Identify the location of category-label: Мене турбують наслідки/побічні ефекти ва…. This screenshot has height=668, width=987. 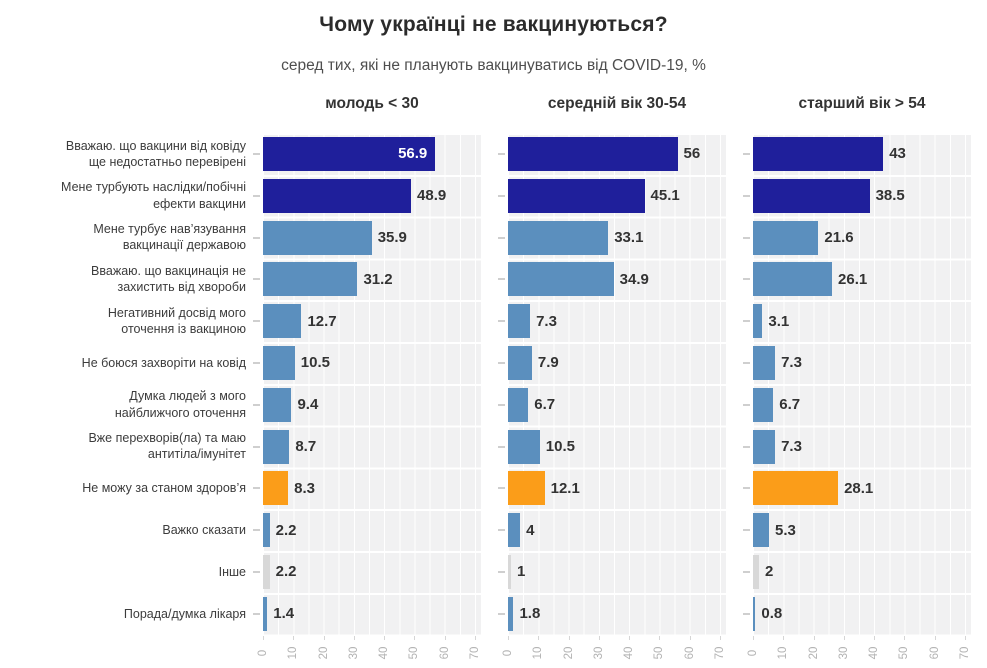
(153, 195).